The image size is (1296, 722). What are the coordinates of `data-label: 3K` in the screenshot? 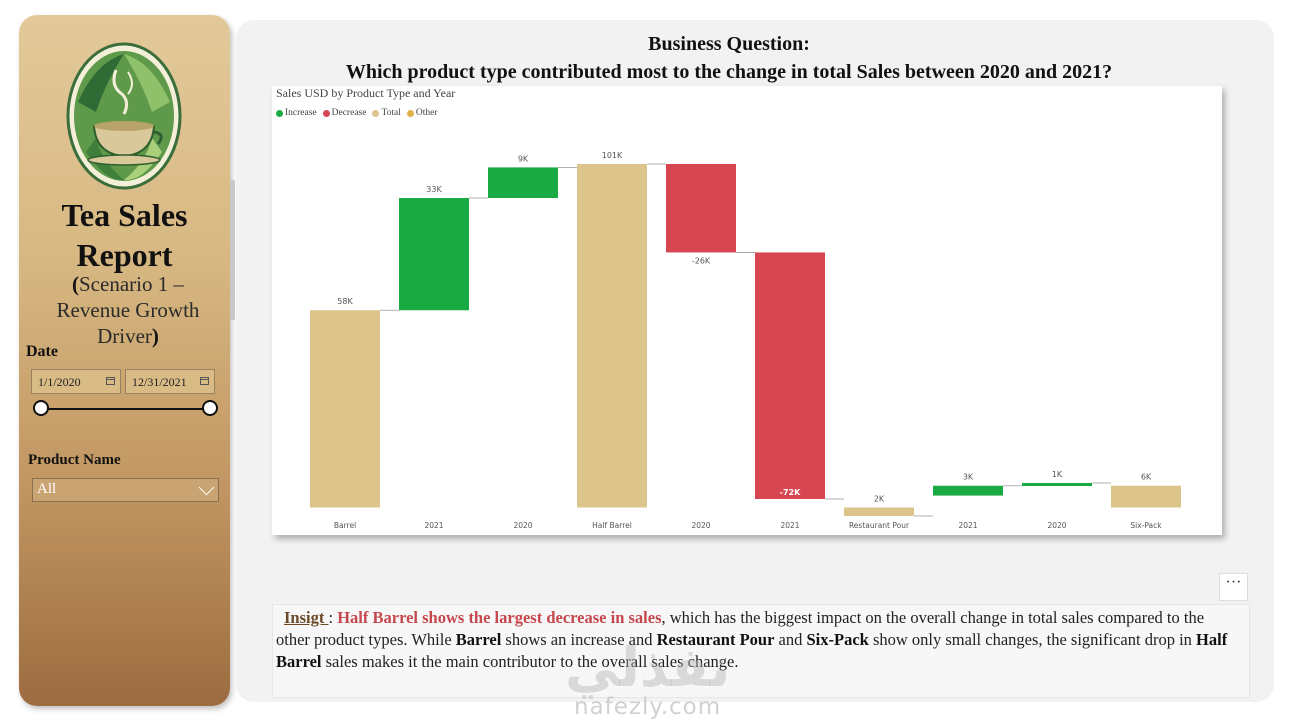 It's located at (968, 477).